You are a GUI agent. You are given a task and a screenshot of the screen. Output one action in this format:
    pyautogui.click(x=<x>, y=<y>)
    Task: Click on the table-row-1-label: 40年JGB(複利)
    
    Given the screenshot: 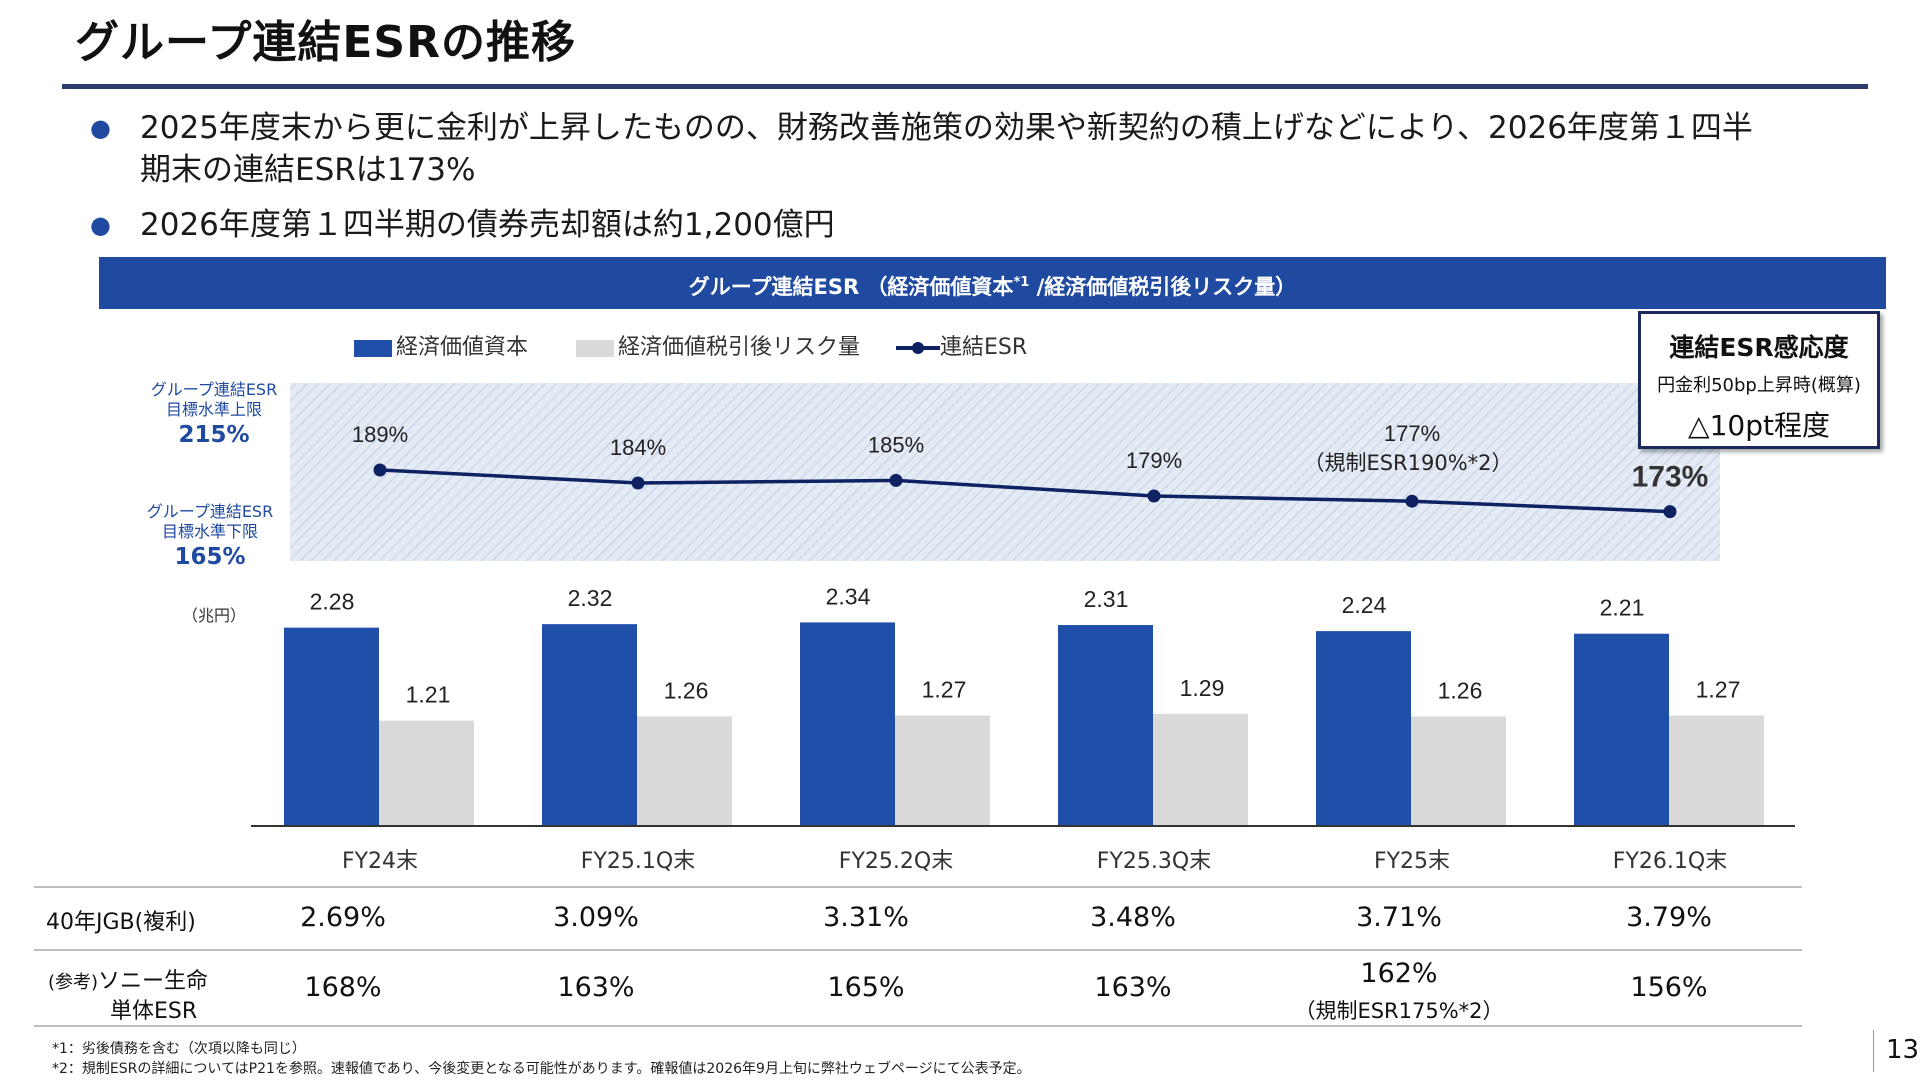 What is the action you would take?
    pyautogui.click(x=121, y=922)
    